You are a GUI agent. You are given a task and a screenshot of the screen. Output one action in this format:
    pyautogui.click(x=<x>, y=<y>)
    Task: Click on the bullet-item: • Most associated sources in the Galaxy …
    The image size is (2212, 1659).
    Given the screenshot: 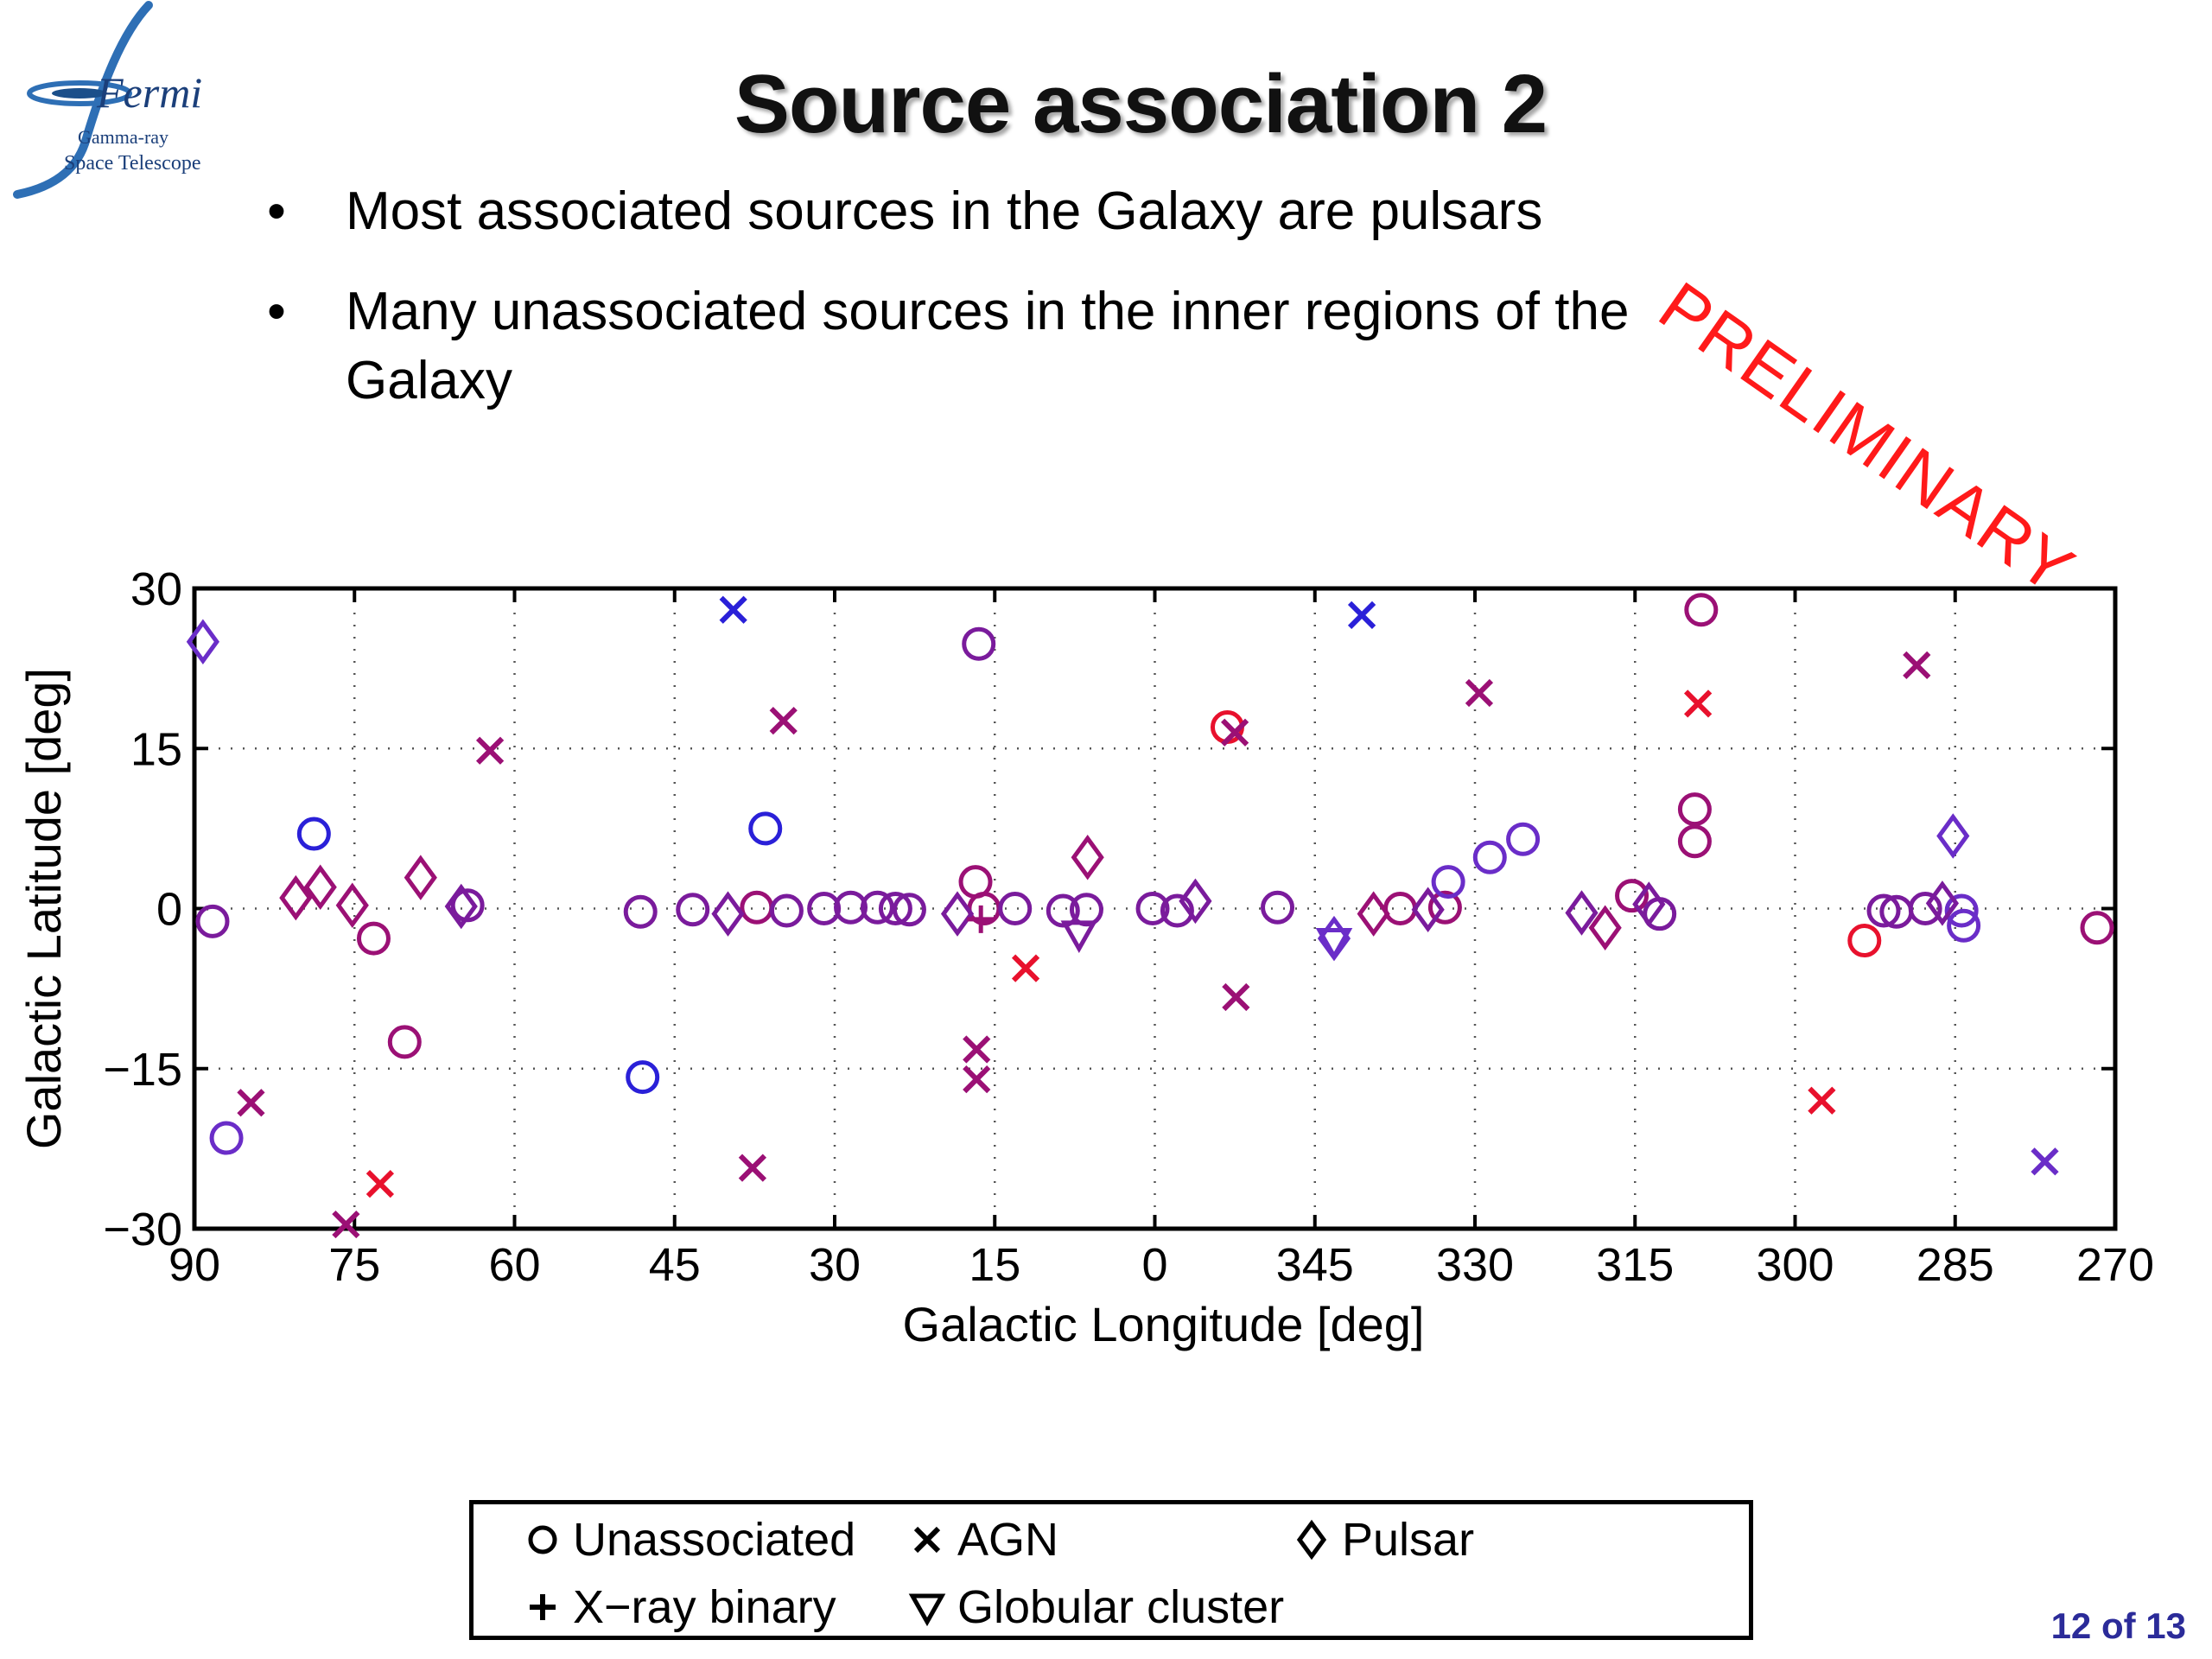 What is the action you would take?
    pyautogui.click(x=950, y=211)
    